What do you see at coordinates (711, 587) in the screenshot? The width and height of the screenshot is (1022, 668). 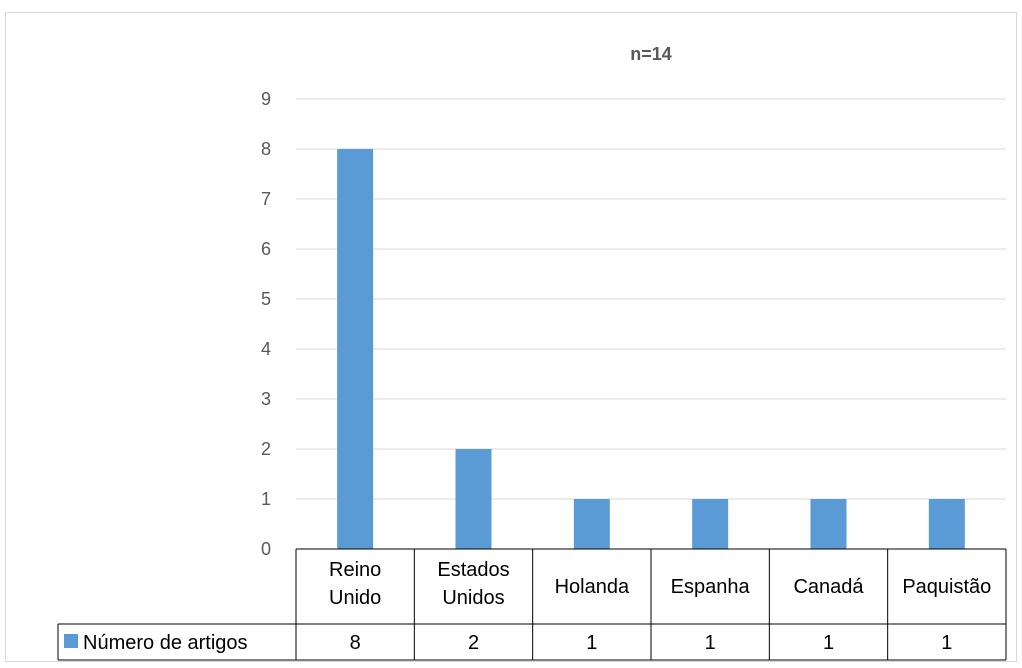 I see `category-label: Espanha` at bounding box center [711, 587].